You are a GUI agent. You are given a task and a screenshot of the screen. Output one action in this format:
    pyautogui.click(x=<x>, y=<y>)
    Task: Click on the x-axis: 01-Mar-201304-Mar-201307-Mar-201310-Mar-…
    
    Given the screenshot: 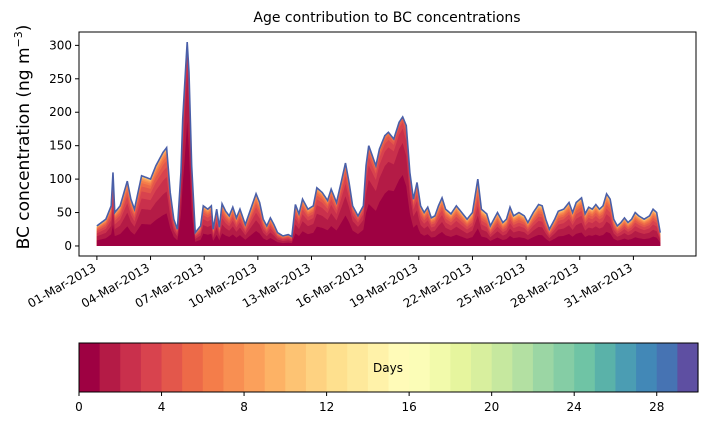 What is the action you would take?
    pyautogui.click(x=330, y=283)
    